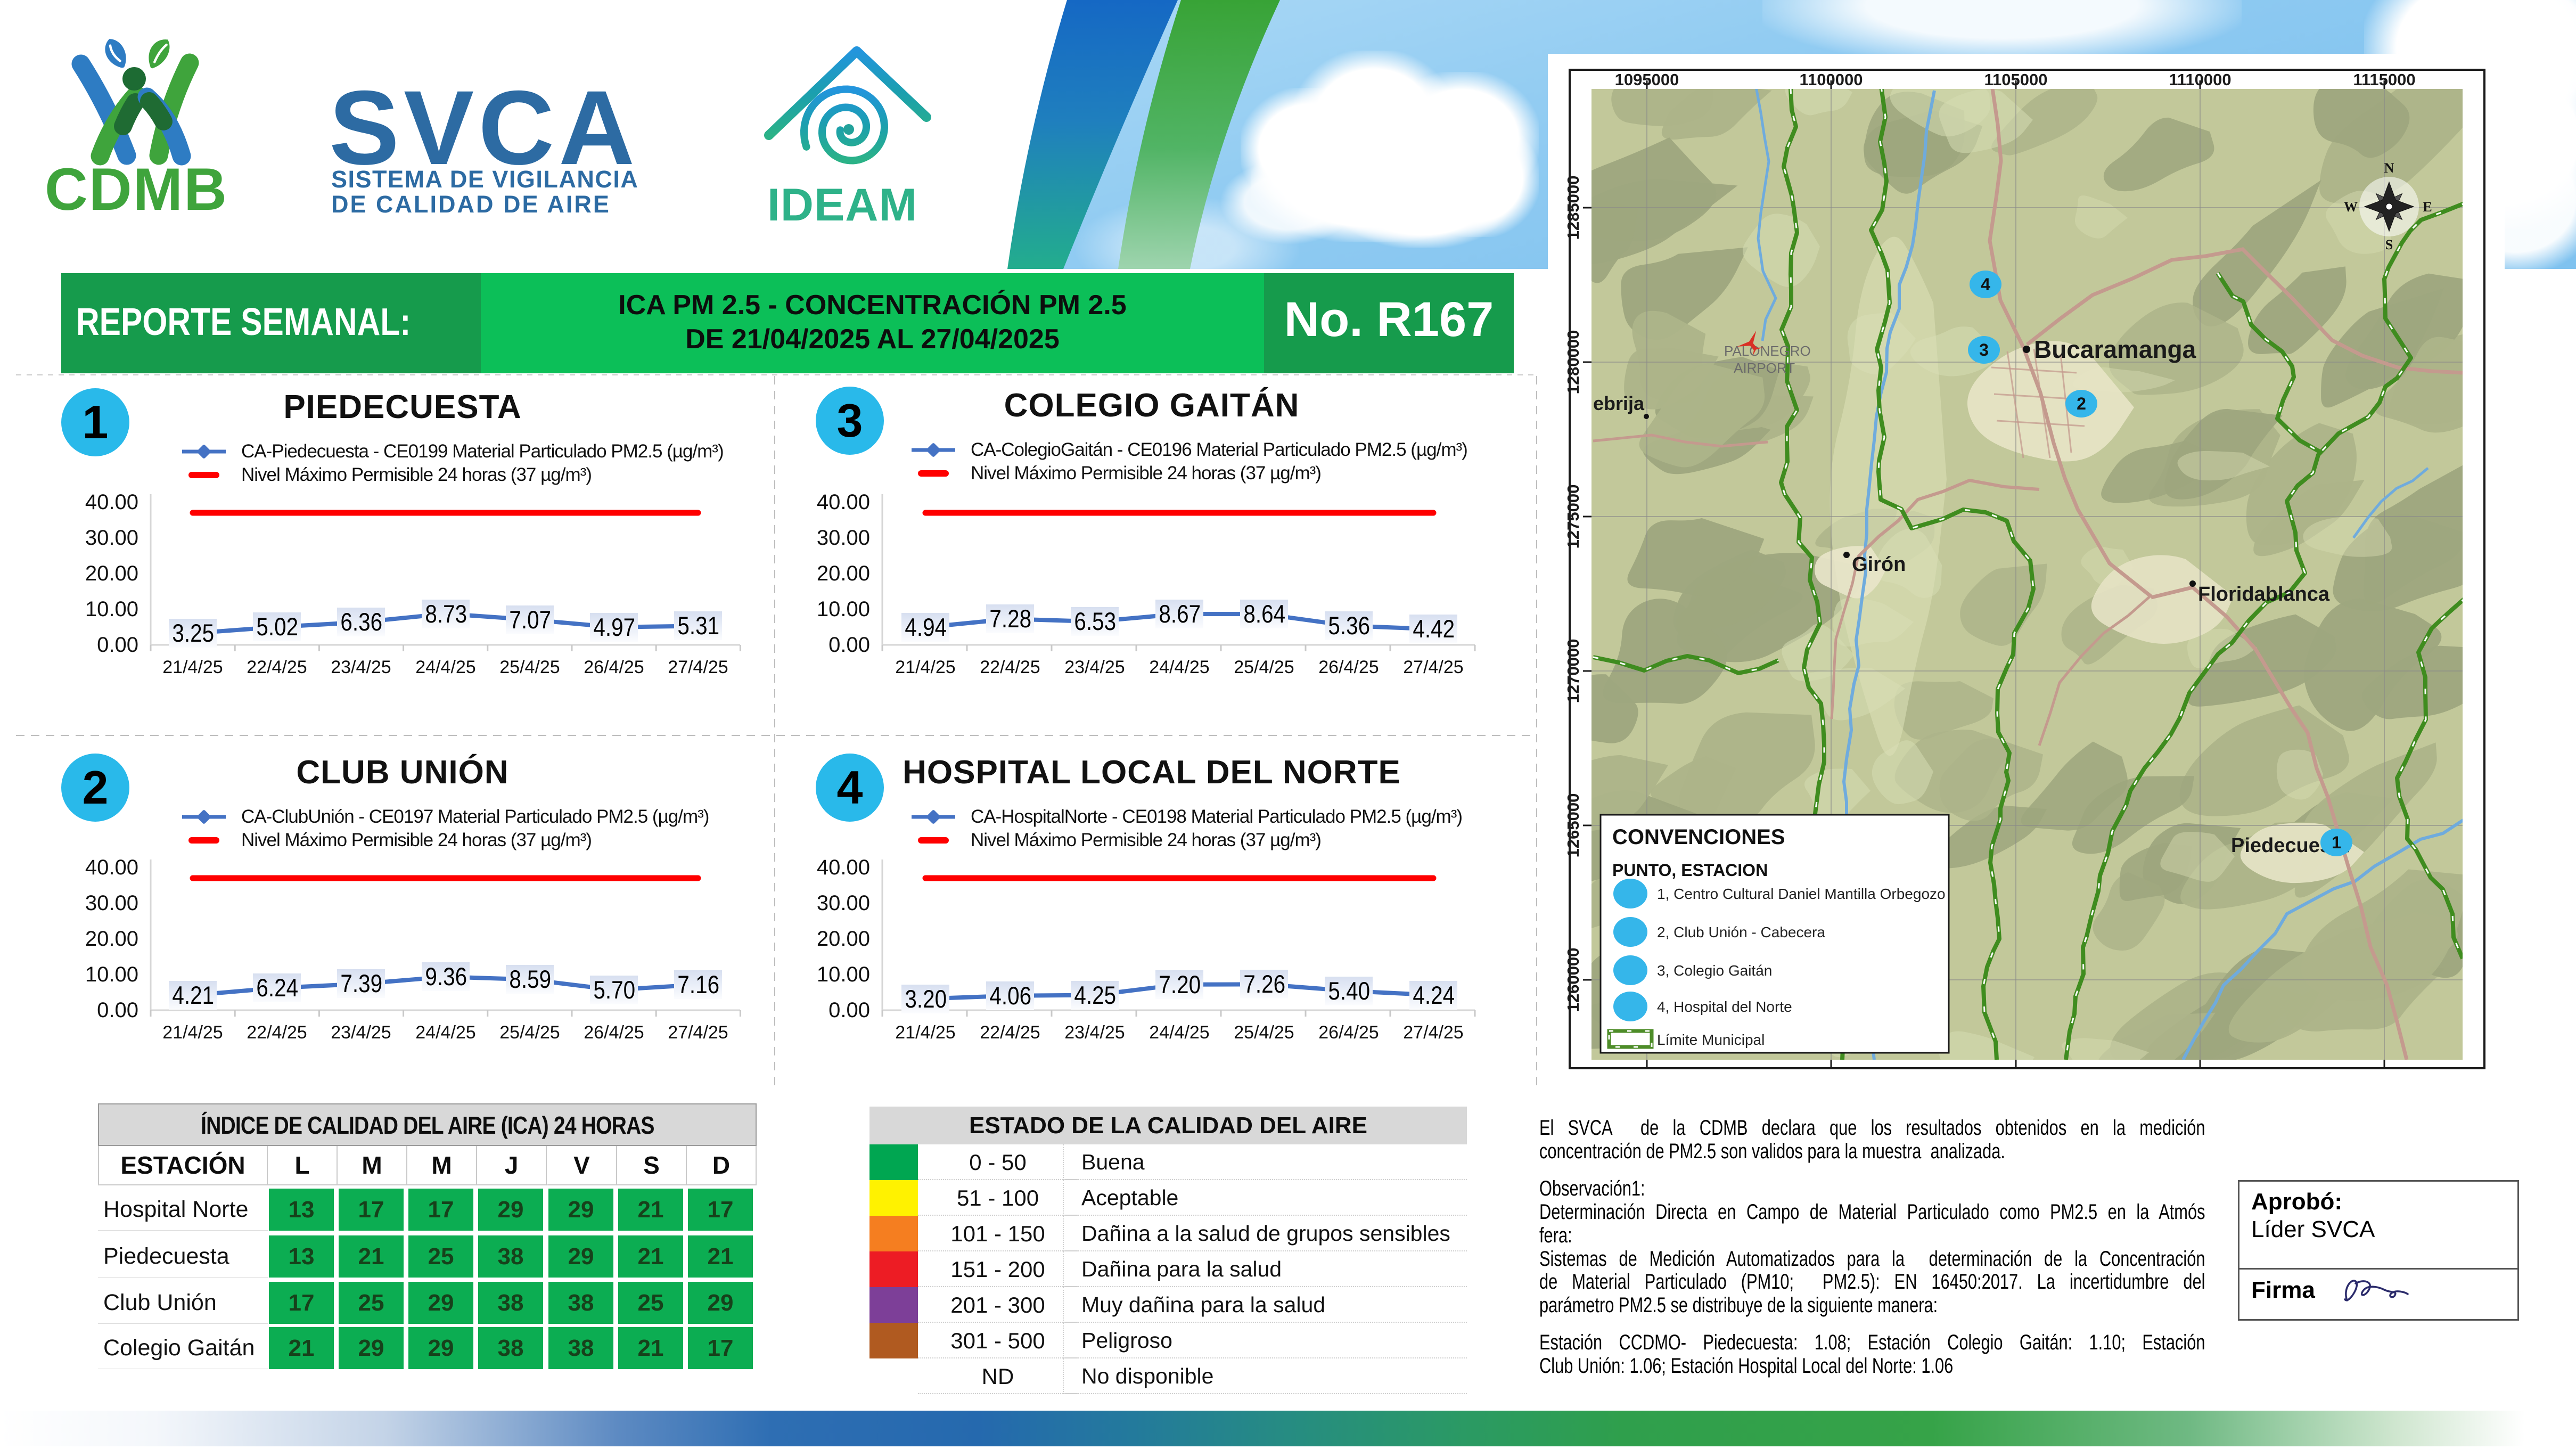 The height and width of the screenshot is (1449, 2576). Describe the element at coordinates (1698, 837) in the screenshot. I see `svg-text: CONVENCIONES` at that location.